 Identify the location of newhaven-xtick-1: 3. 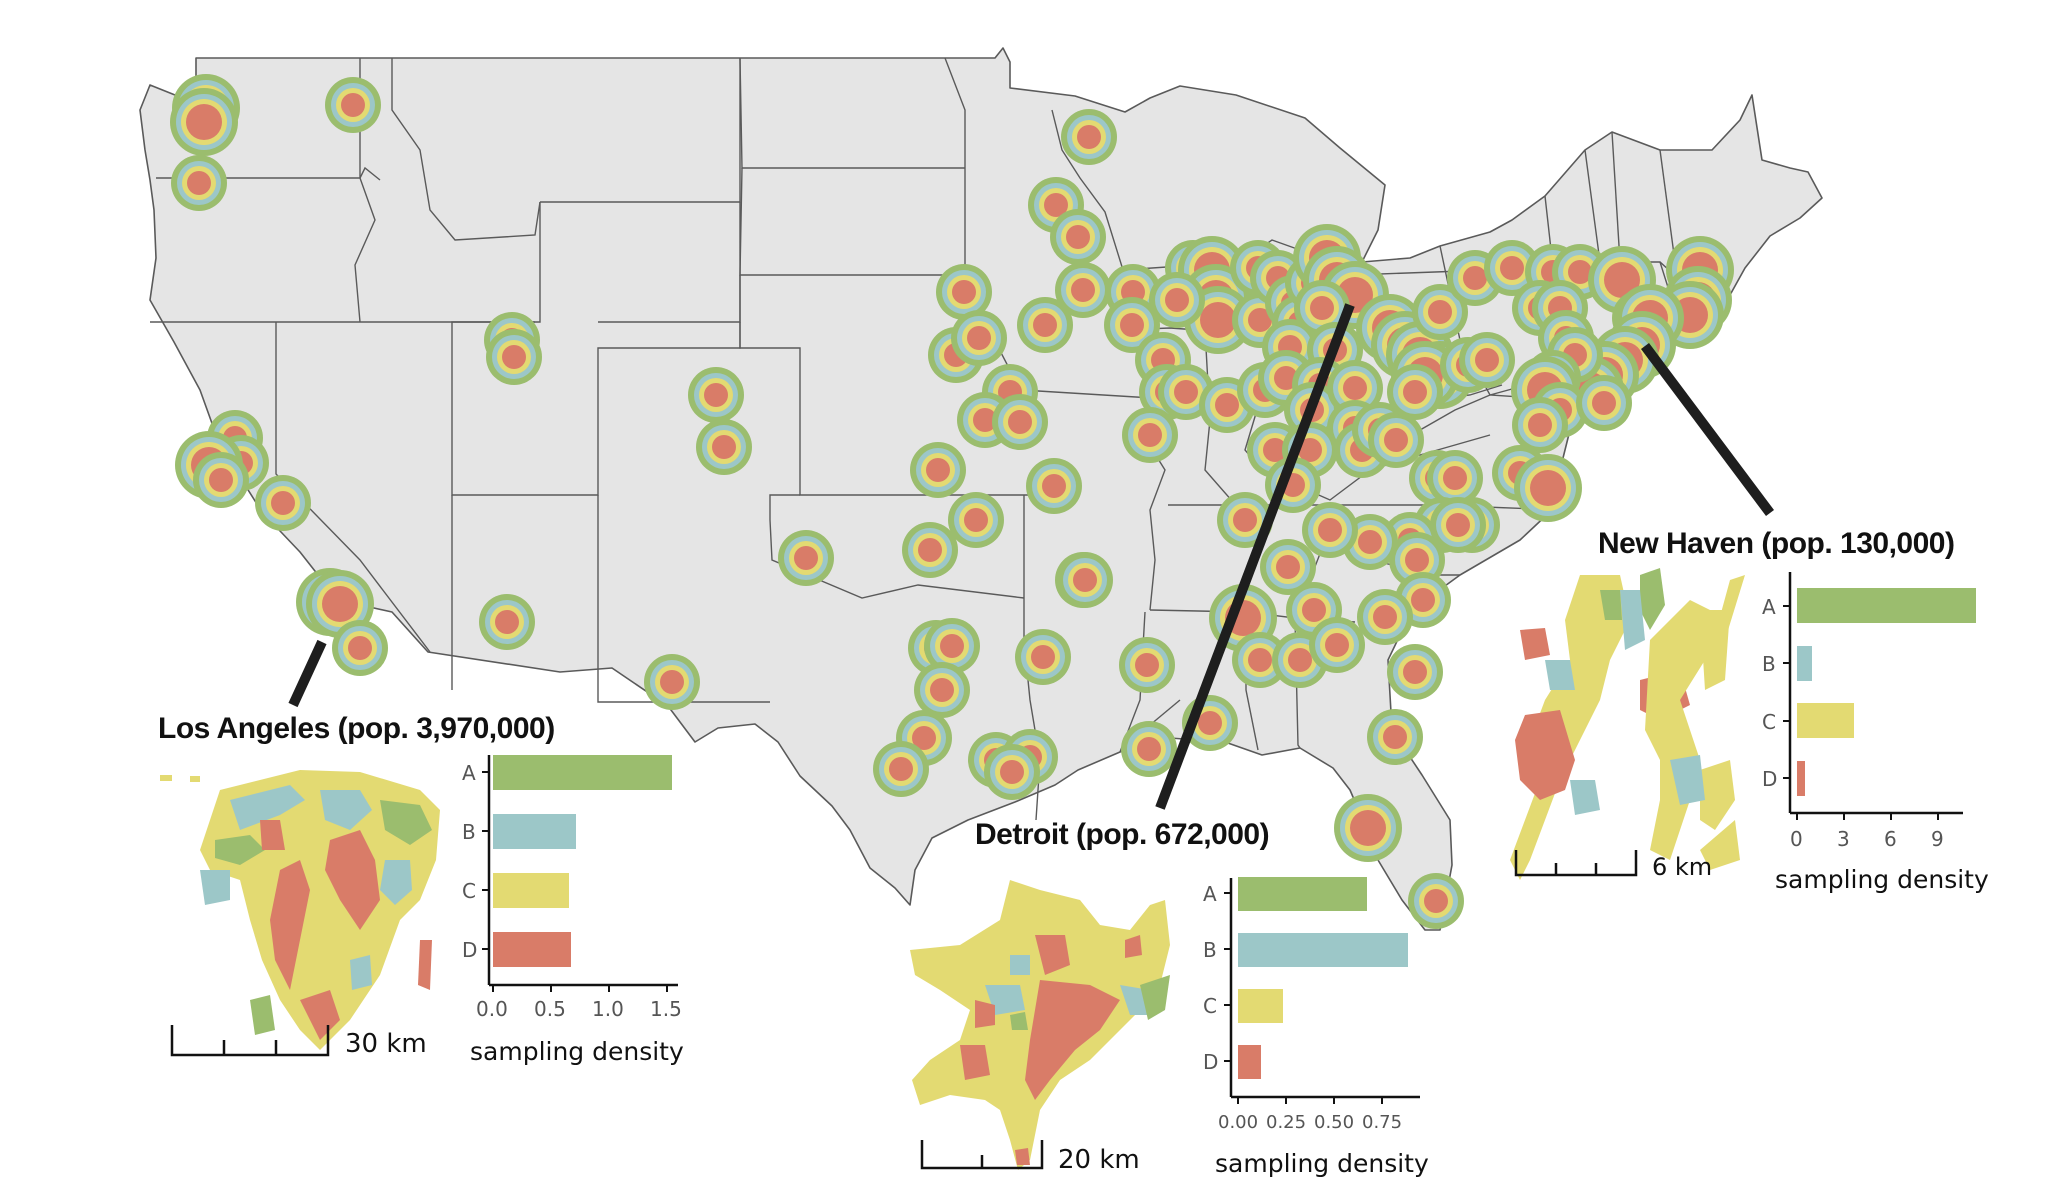
(1843, 839).